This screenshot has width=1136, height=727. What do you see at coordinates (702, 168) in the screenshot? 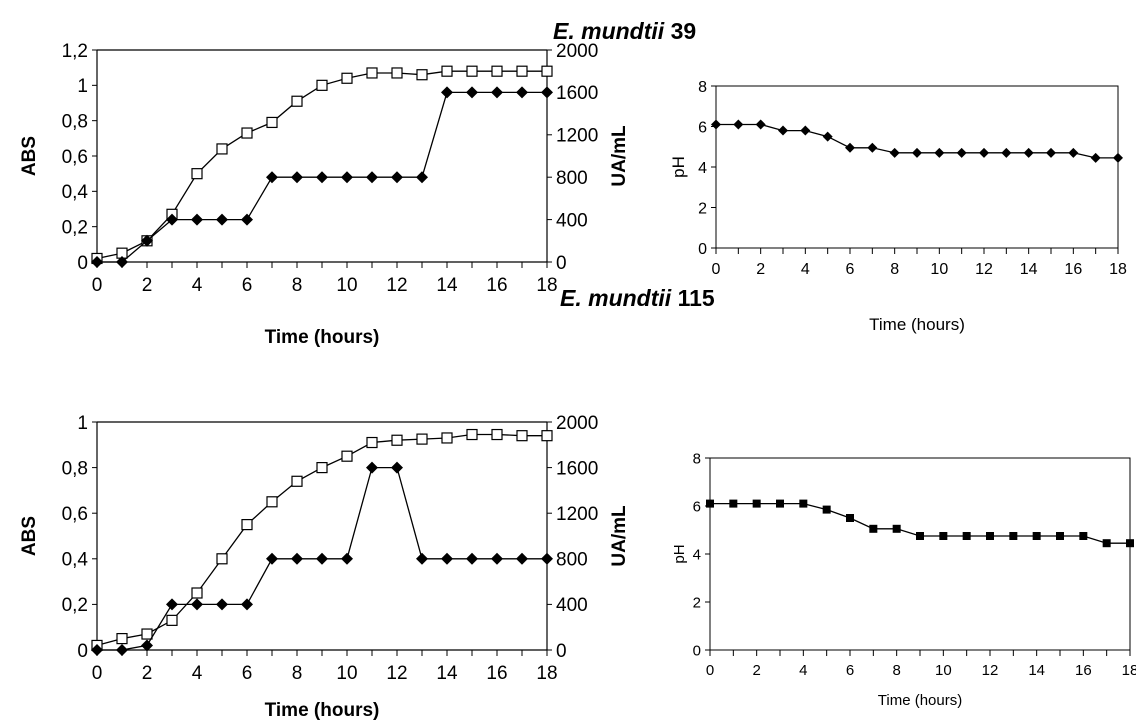
I see `y-tick-label: 4` at bounding box center [702, 168].